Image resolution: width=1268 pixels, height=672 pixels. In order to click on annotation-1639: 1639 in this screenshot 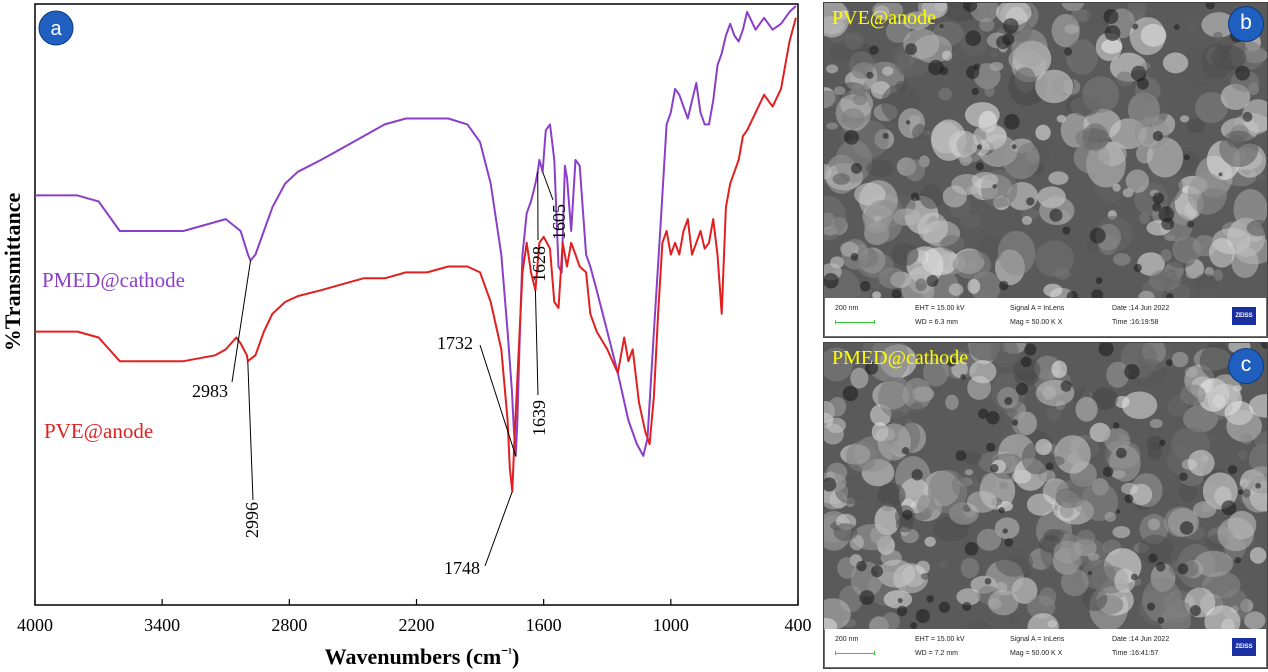, I will do `click(539, 418)`.